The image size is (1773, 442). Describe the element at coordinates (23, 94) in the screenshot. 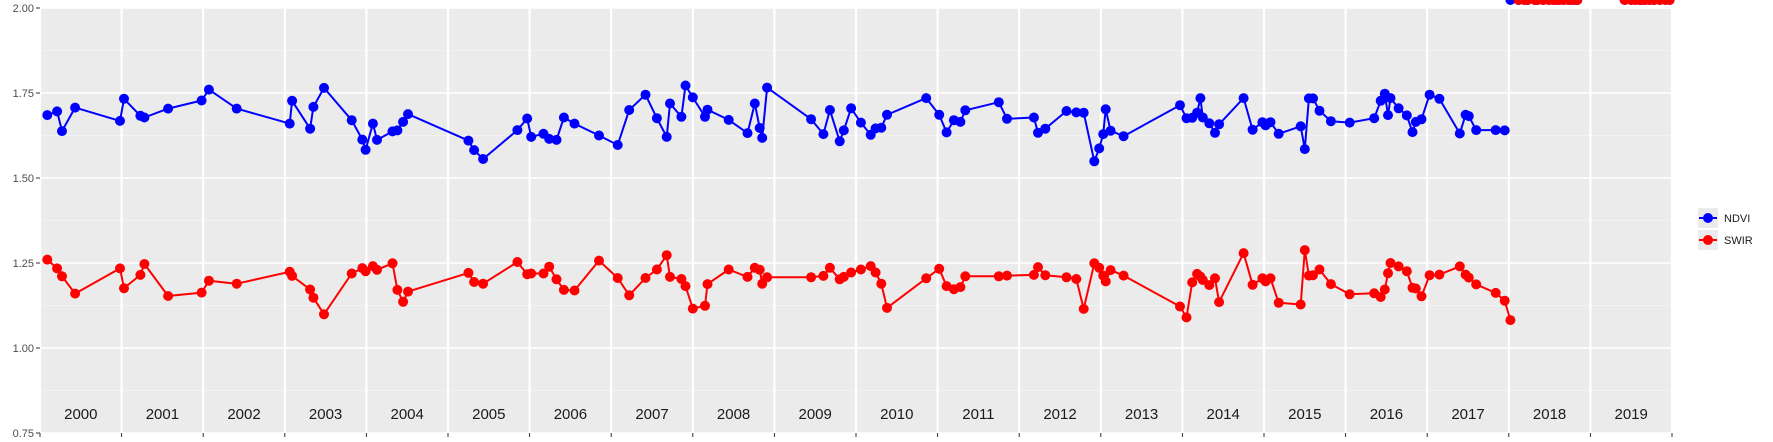

I see `y-tick-label: 1.75` at that location.